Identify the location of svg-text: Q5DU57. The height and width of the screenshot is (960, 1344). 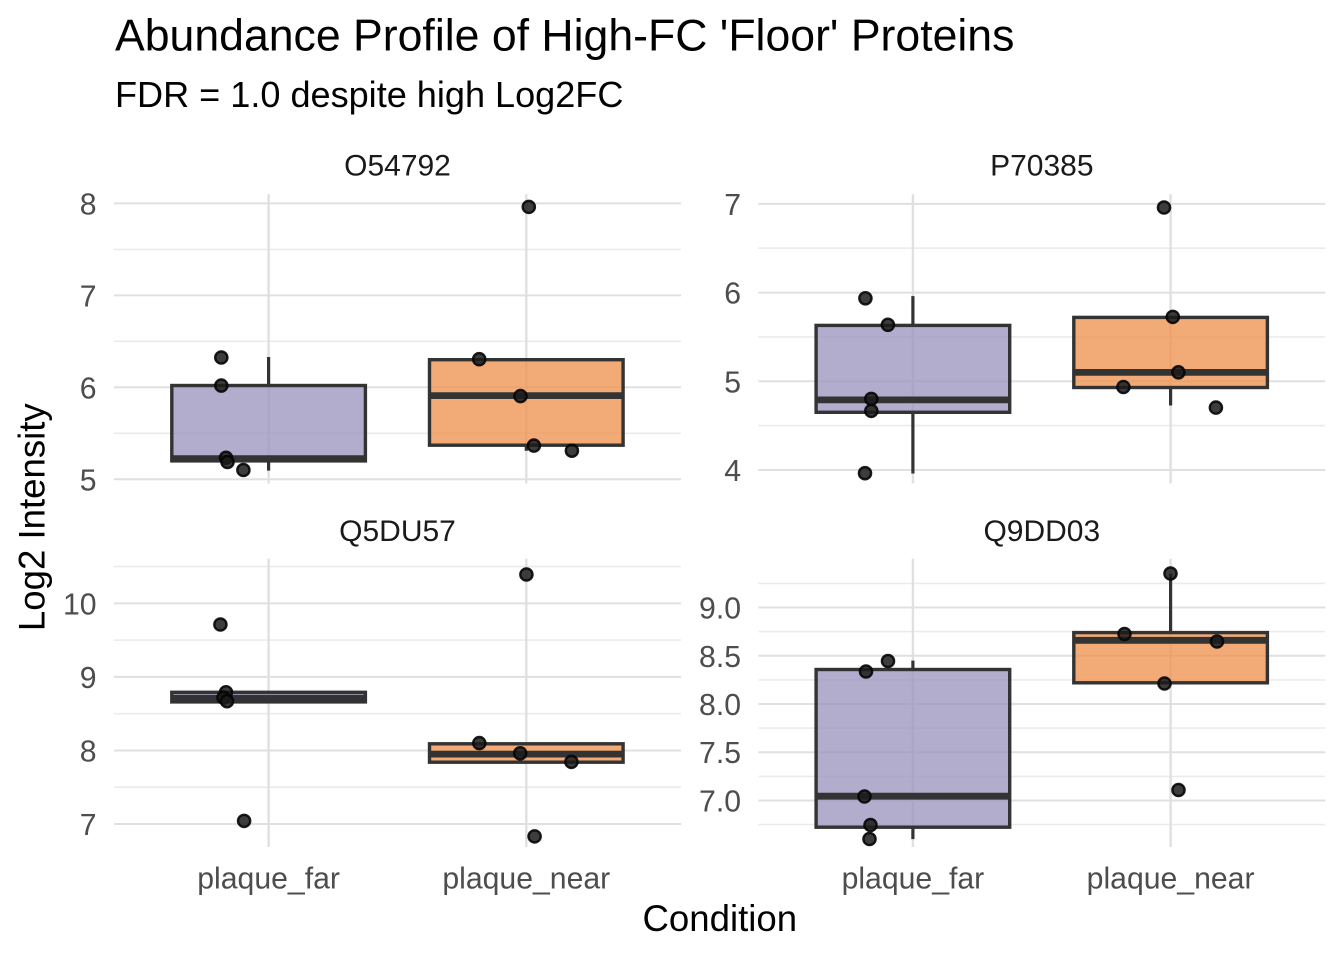
(397, 531).